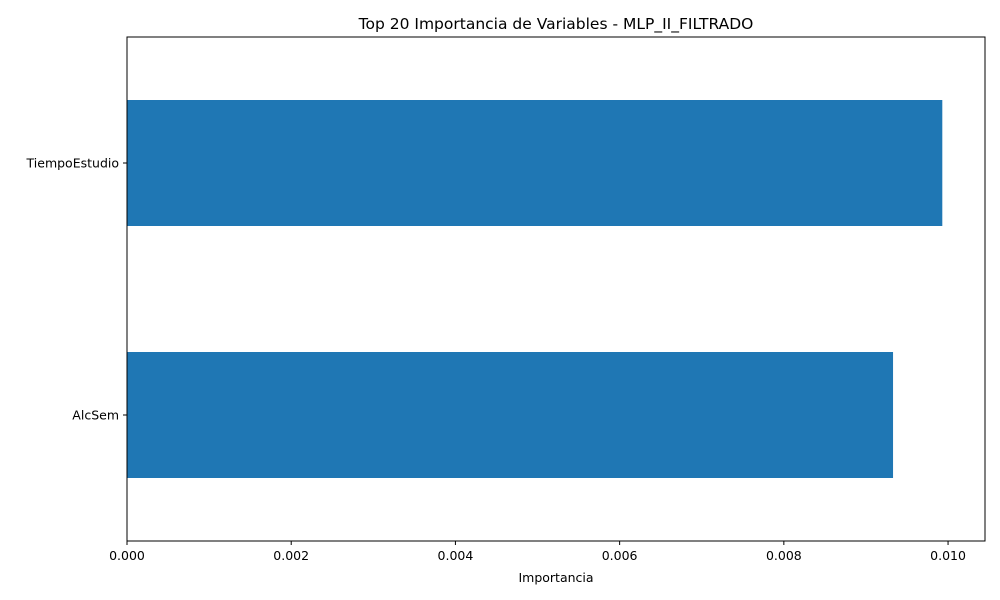 The width and height of the screenshot is (1000, 600). Describe the element at coordinates (291, 555) in the screenshot. I see `x-tick-label: 0.002` at that location.